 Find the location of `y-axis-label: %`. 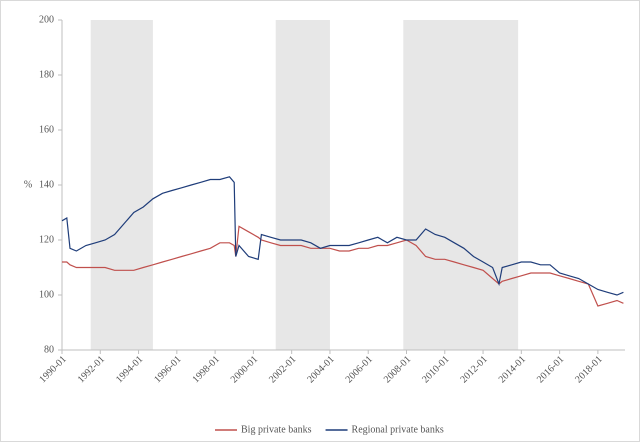

y-axis-label: % is located at coordinates (28, 184).